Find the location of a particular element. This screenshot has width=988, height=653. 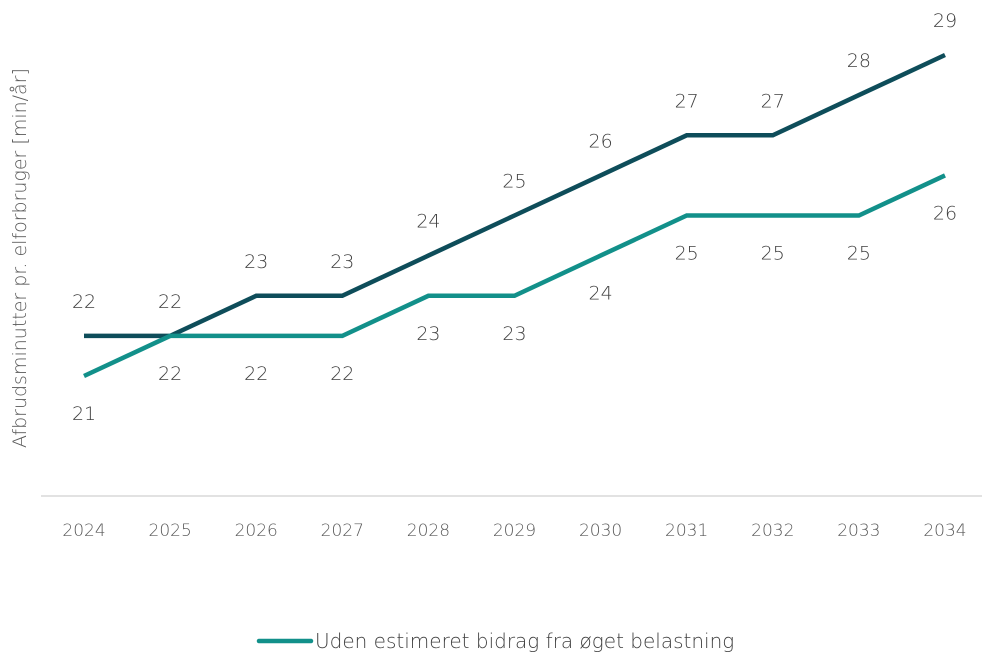

data-label-upper-2033: 28 is located at coordinates (859, 61).